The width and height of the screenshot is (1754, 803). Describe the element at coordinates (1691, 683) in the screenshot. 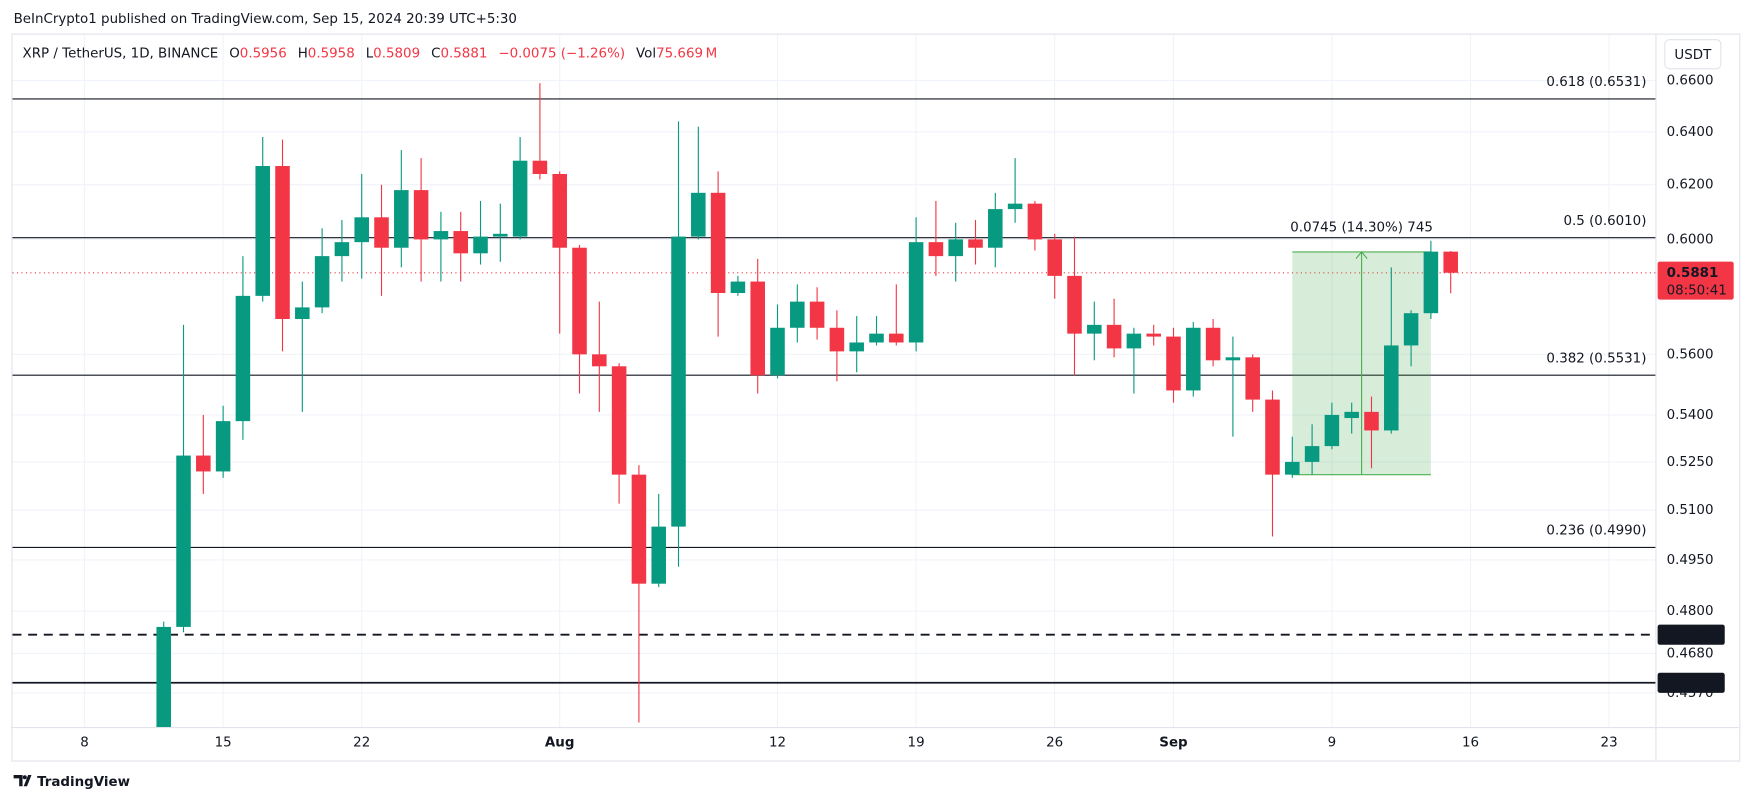

I see `price-level-label: 0.4600` at that location.